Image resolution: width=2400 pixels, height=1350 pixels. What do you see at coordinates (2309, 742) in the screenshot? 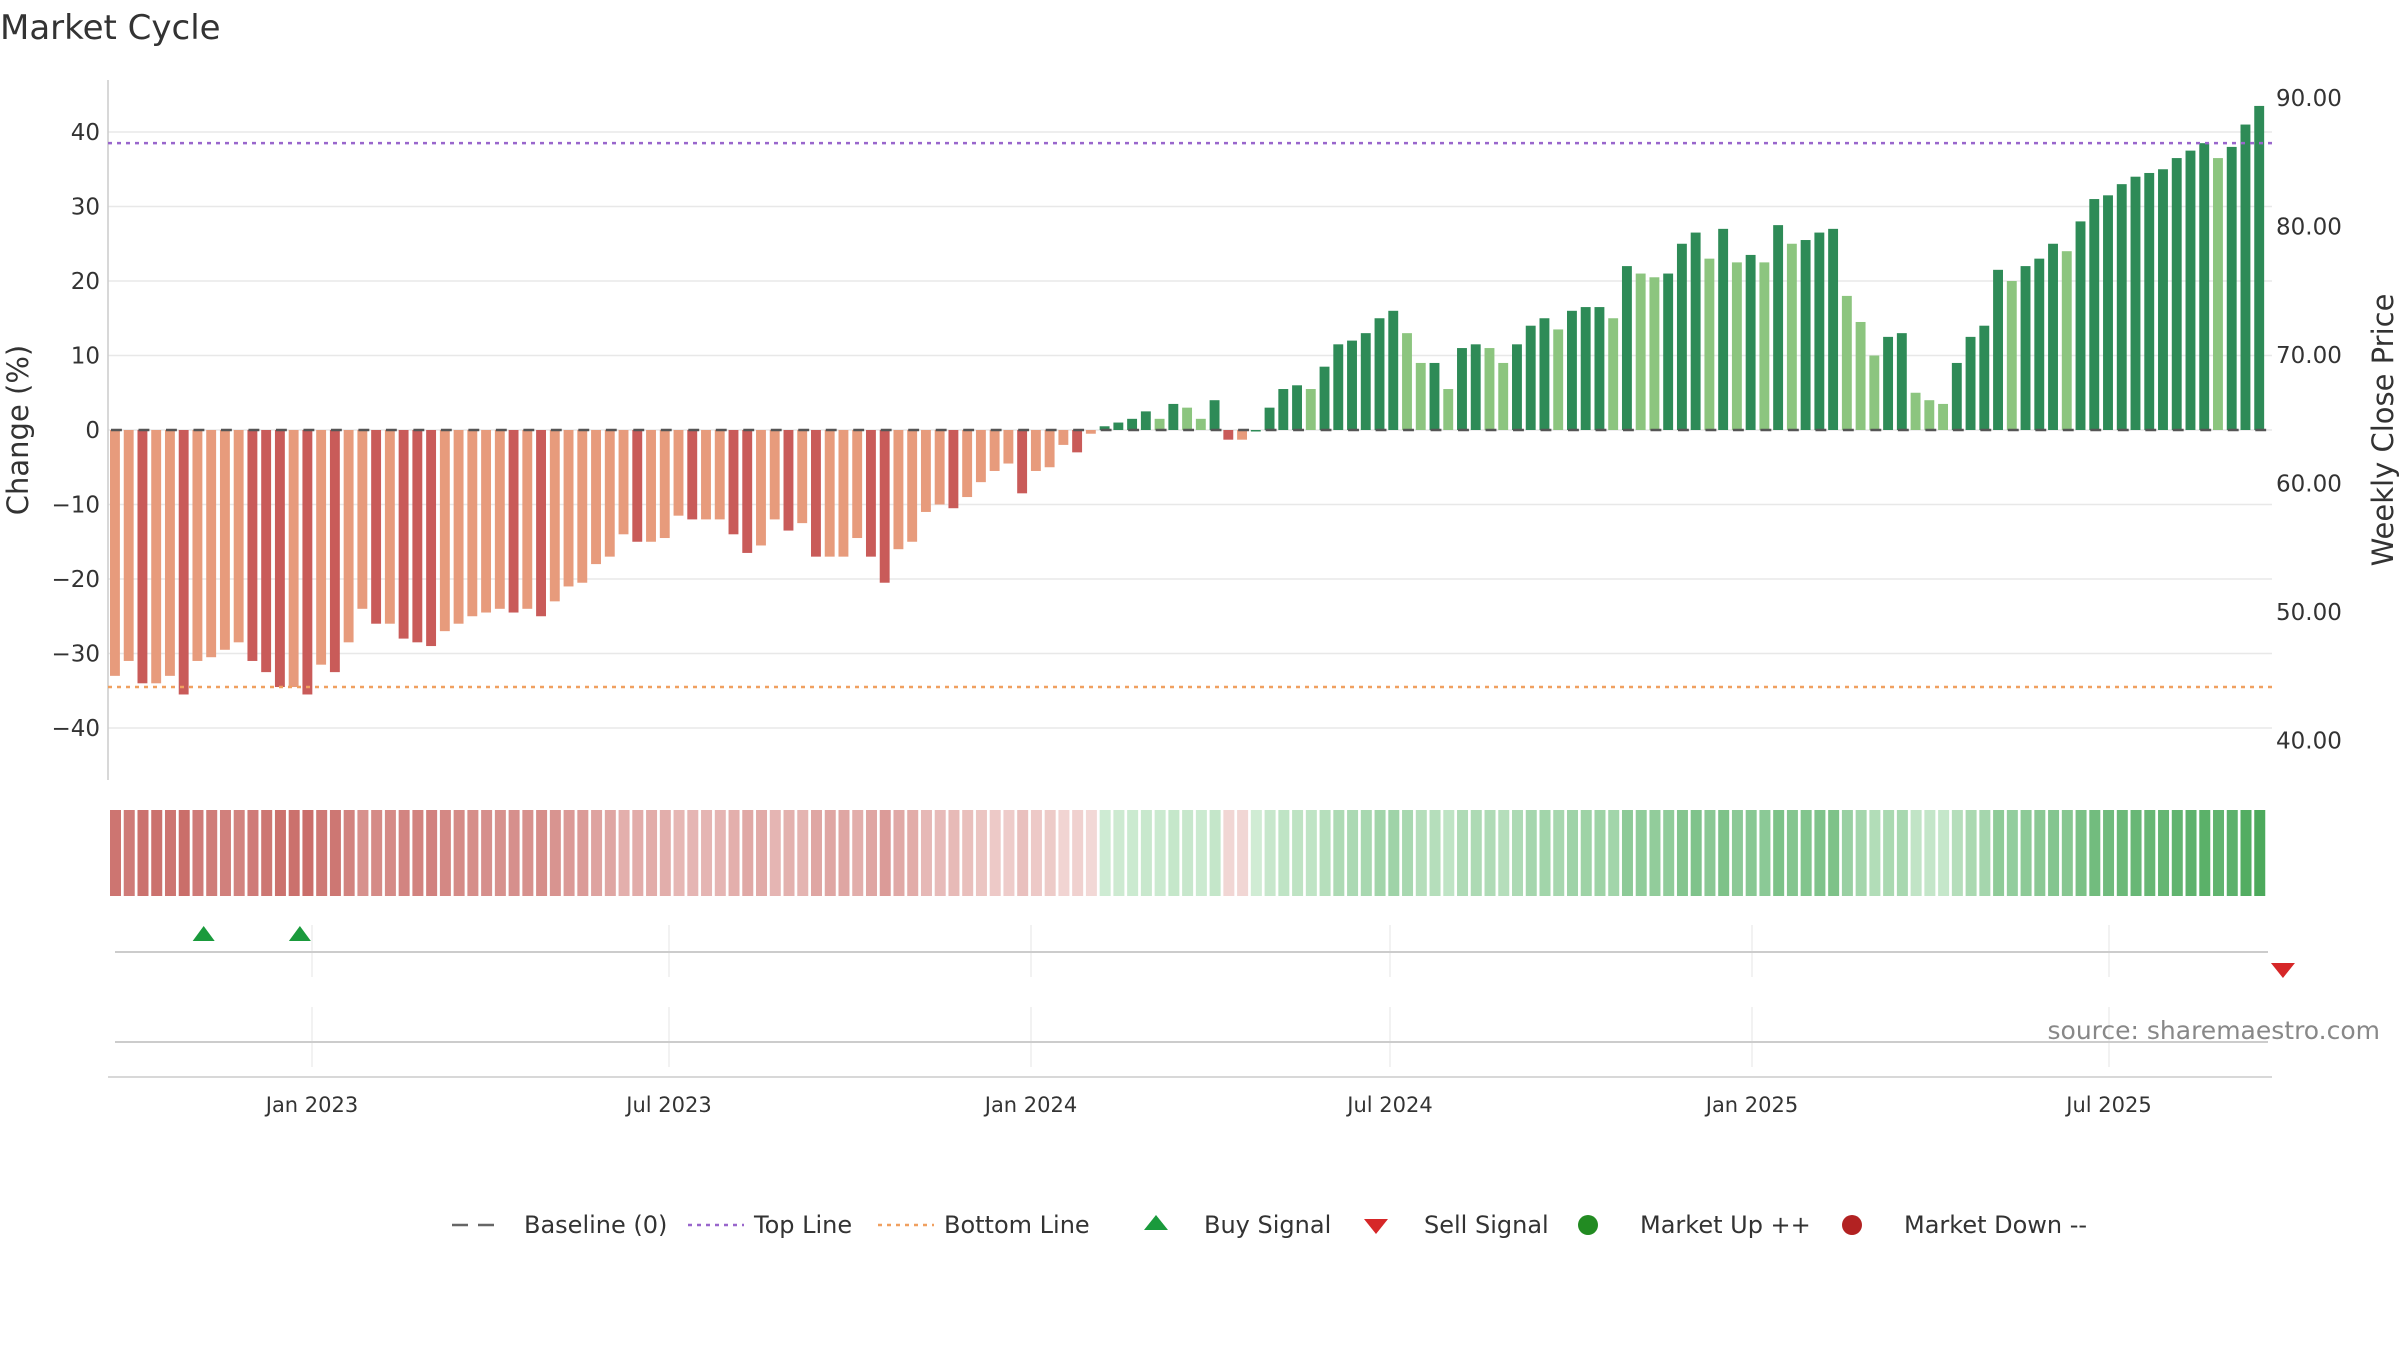
I see `right-tick-label: 40.00` at bounding box center [2309, 742].